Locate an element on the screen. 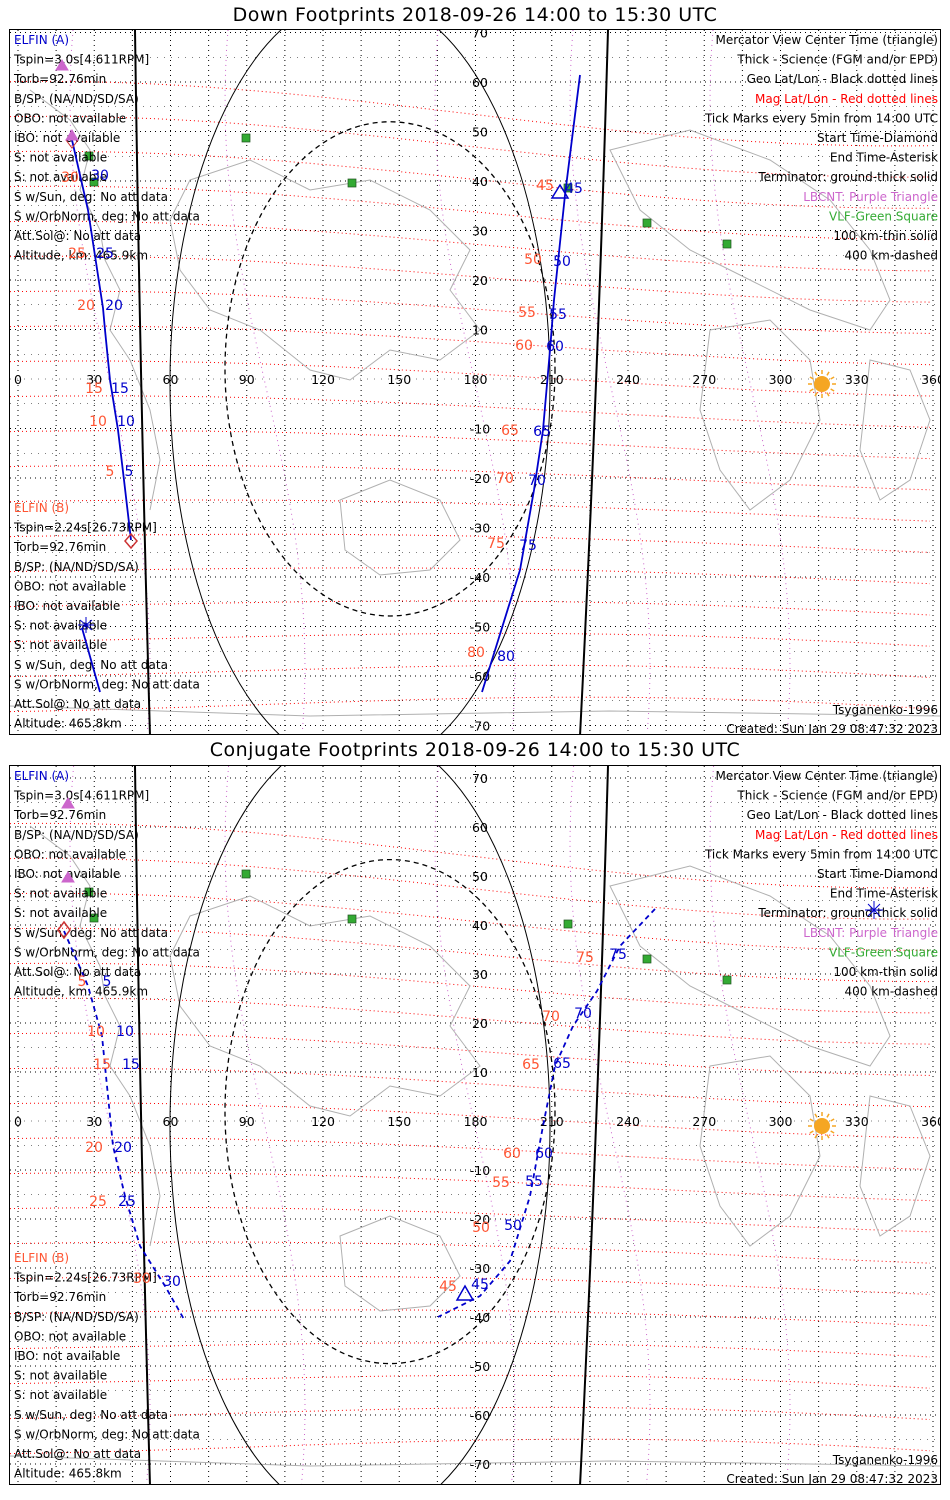 Image resolution: width=950 pixels, height=1500 pixels. elfin-a-time-tick: 50 is located at coordinates (513, 1226).